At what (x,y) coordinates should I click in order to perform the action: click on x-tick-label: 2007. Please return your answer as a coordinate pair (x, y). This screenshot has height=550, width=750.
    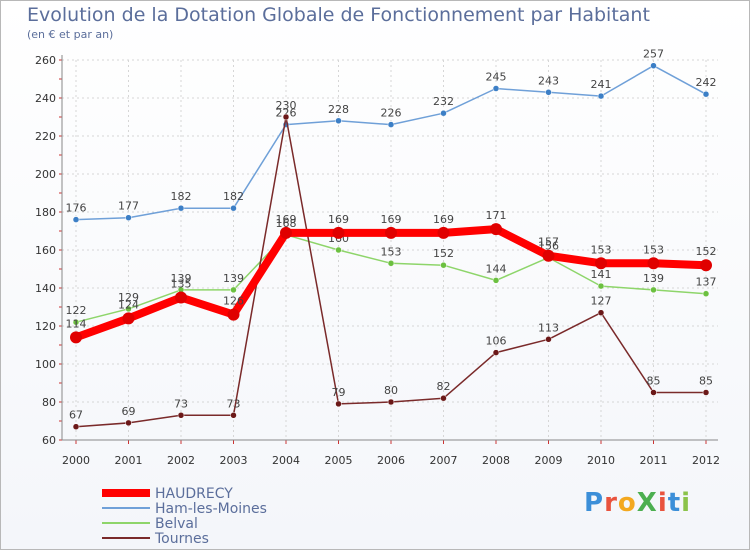
    Looking at the image, I should click on (444, 460).